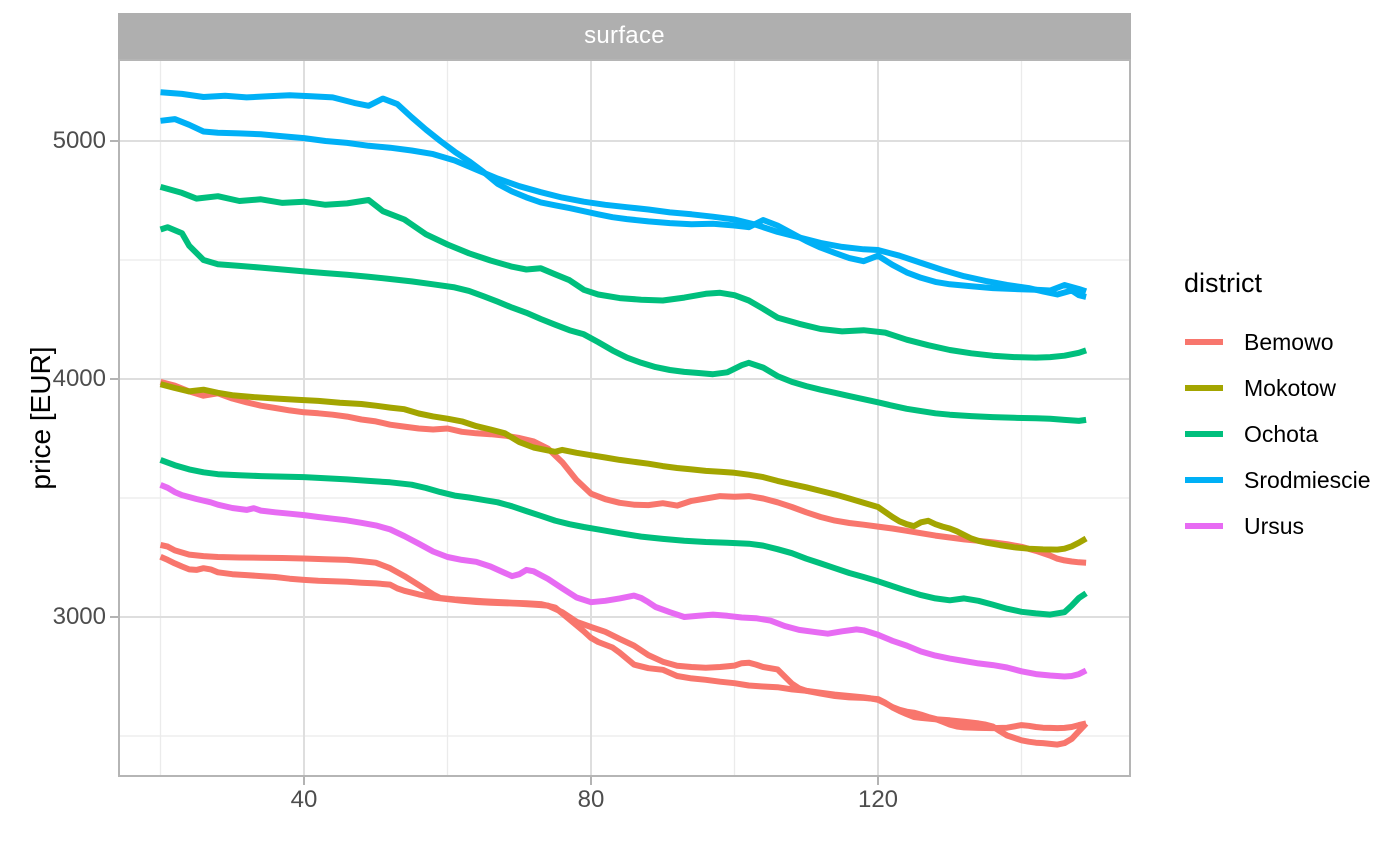 Image resolution: width=1400 pixels, height=865 pixels. I want to click on legend-item-bemowo: Bemowo, so click(1269, 342).